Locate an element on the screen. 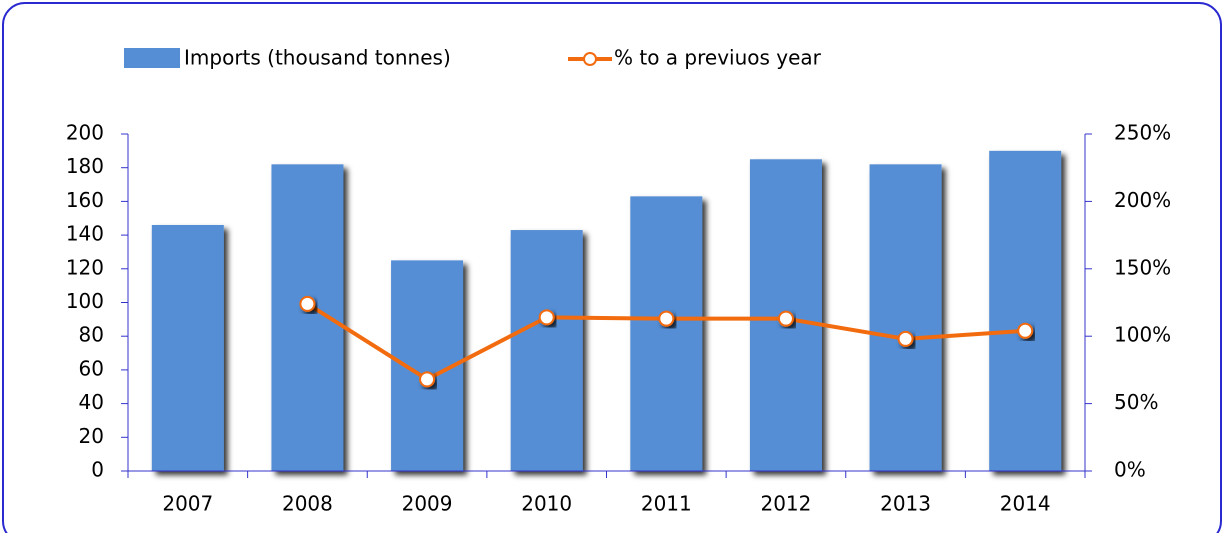 Image resolution: width=1224 pixels, height=533 pixels. y-tick-label: 100 is located at coordinates (85, 301).